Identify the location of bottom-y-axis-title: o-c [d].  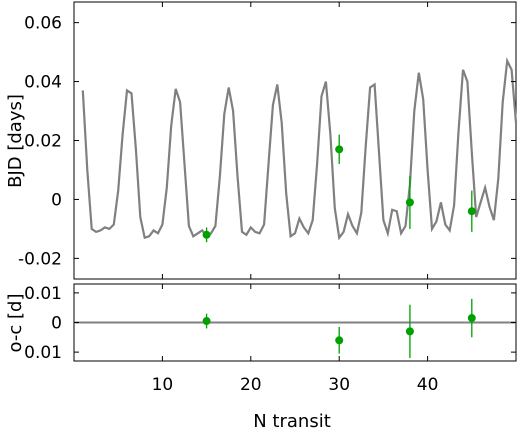
(15, 323).